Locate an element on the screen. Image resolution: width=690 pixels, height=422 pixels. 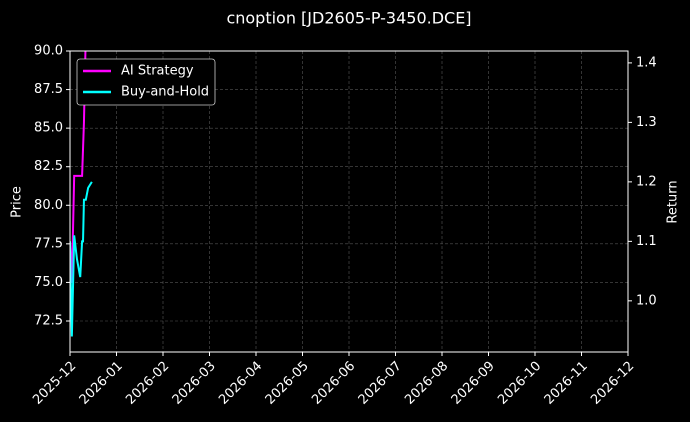
y2-tick-label: 1.4 is located at coordinates (646, 62).